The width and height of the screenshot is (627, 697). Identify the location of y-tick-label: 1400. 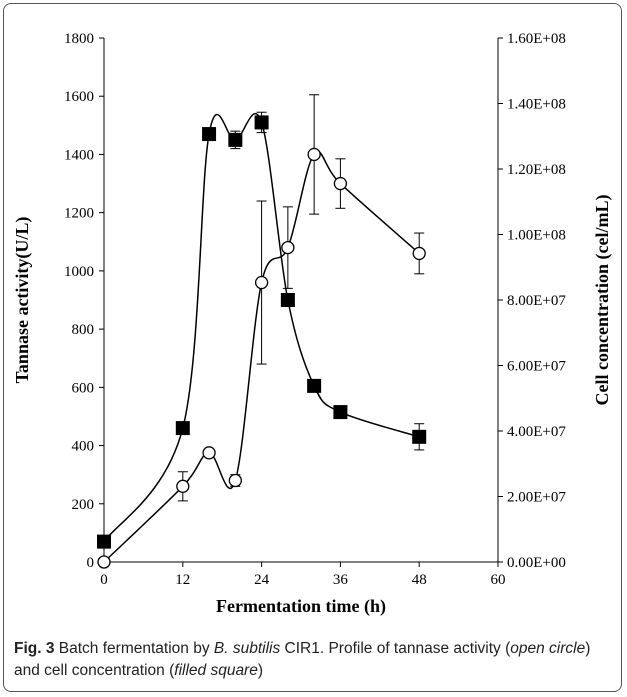
(79, 155).